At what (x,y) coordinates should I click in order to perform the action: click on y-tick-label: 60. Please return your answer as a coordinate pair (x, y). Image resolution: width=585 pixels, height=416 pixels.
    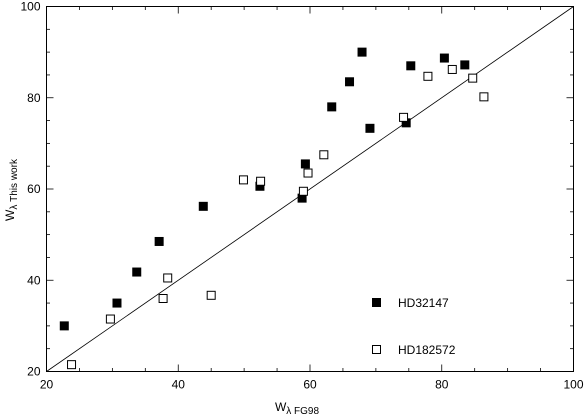
    Looking at the image, I should click on (34, 189).